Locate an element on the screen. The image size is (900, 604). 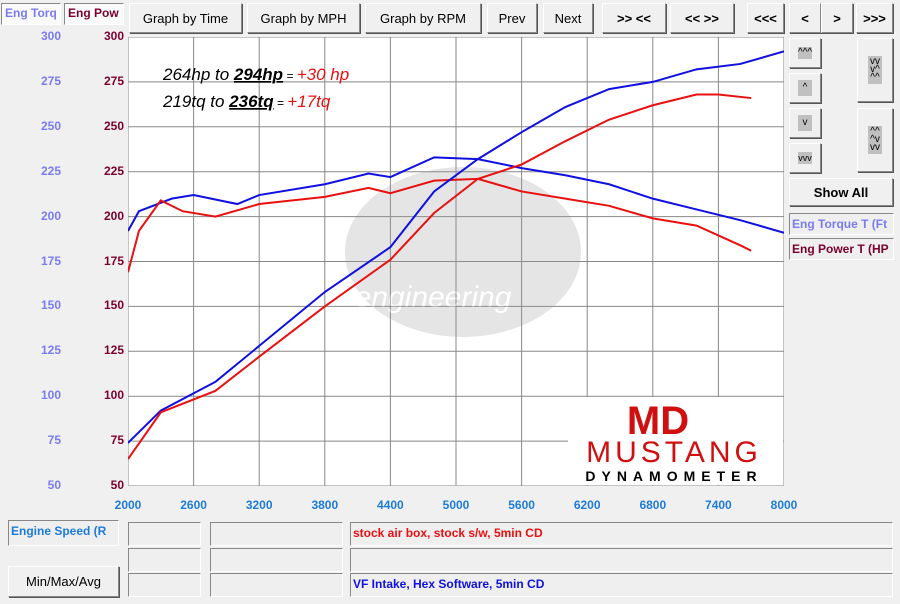
power-y-tick-label: 150 is located at coordinates (113, 305).